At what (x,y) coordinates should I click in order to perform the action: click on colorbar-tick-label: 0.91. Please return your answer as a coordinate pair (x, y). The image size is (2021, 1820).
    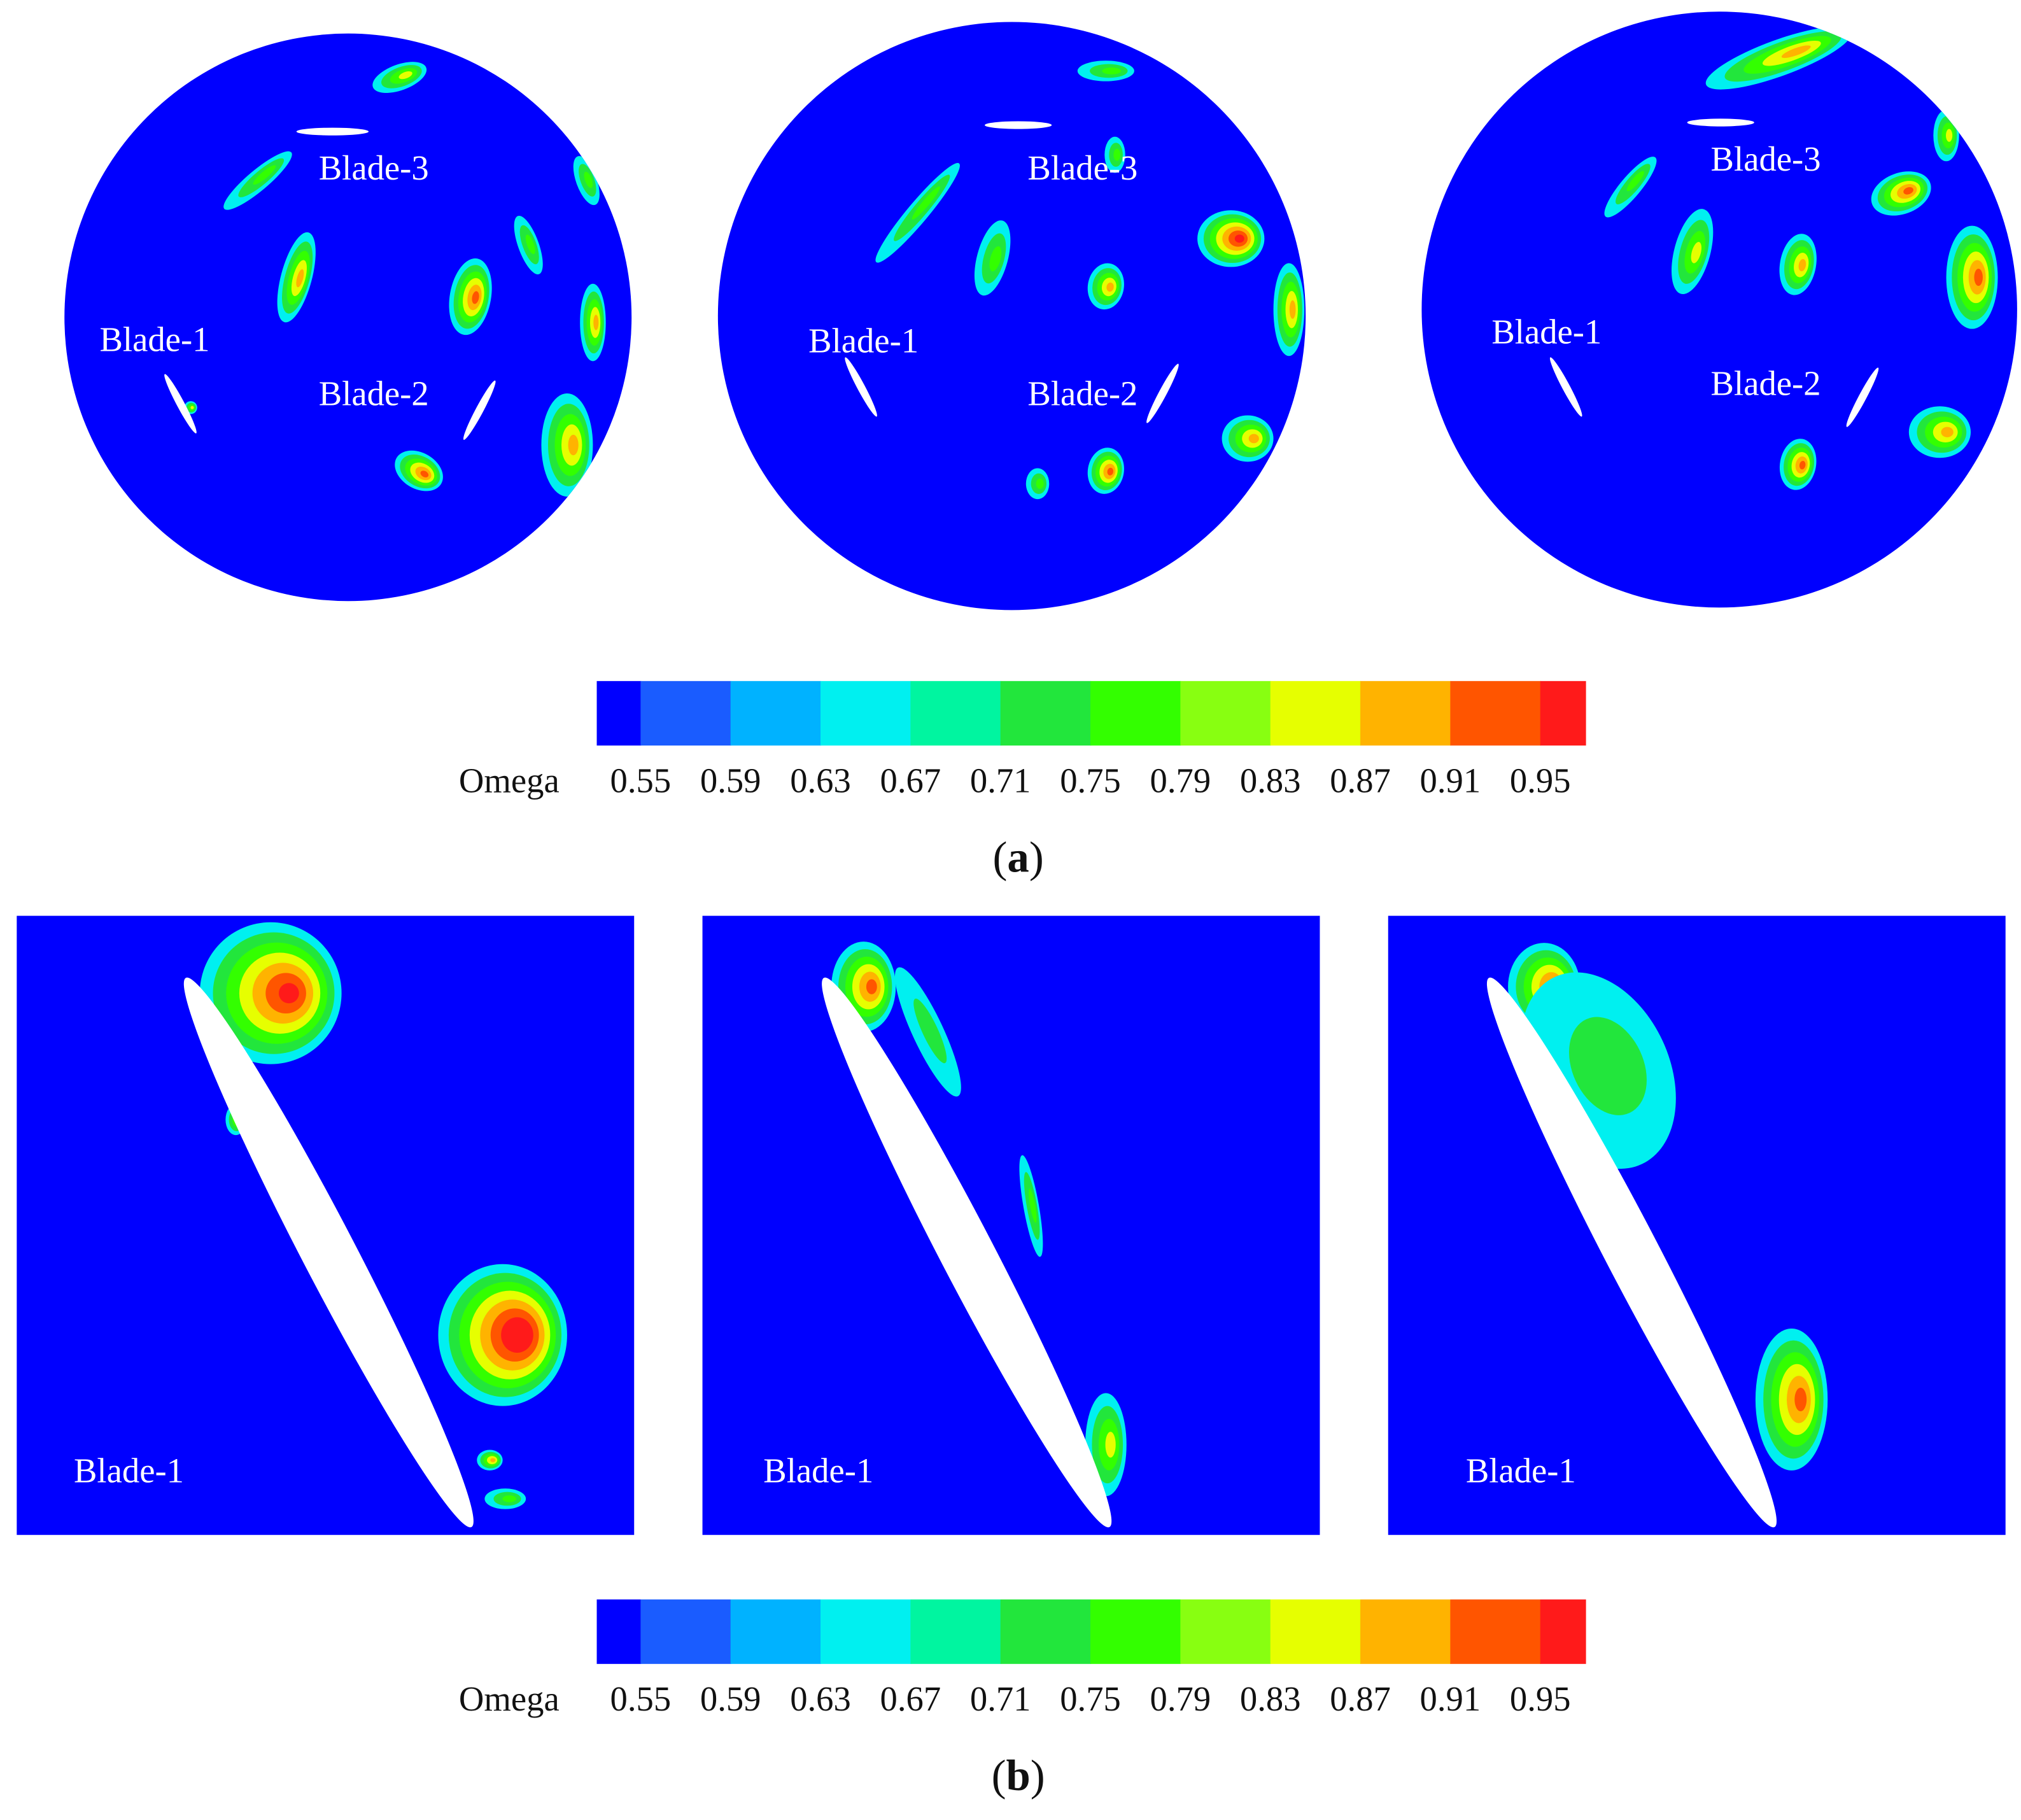
    Looking at the image, I should click on (1450, 1698).